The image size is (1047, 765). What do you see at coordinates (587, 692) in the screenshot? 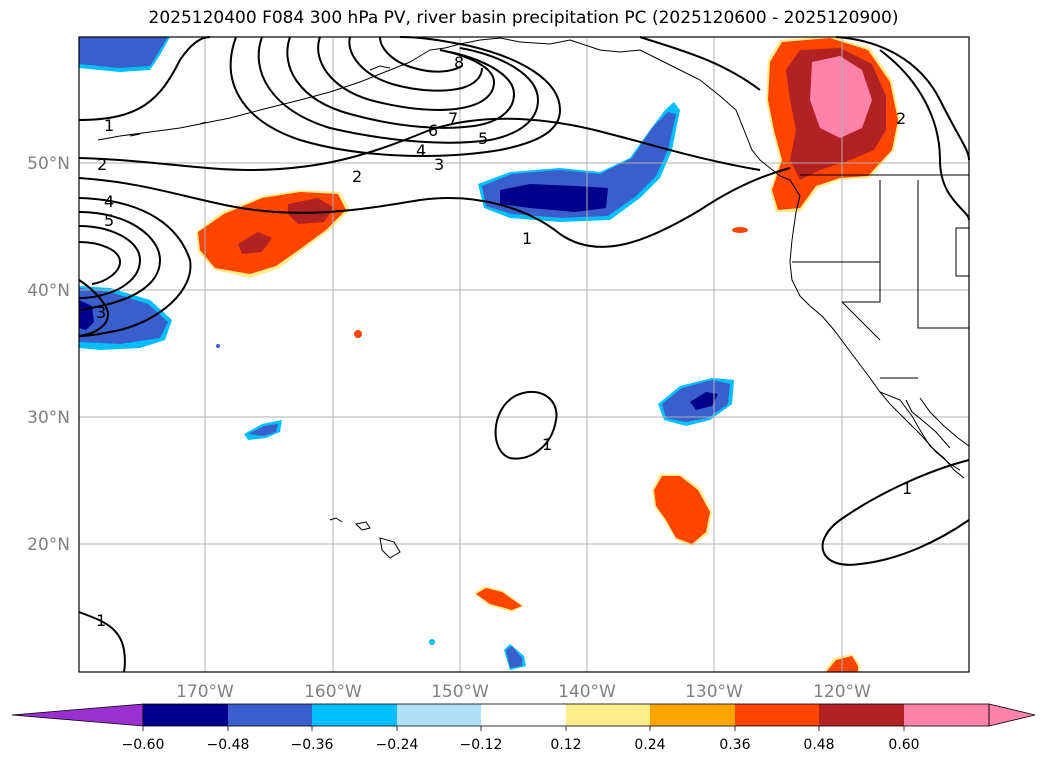
I see `lon-label-140w: 140°W` at bounding box center [587, 692].